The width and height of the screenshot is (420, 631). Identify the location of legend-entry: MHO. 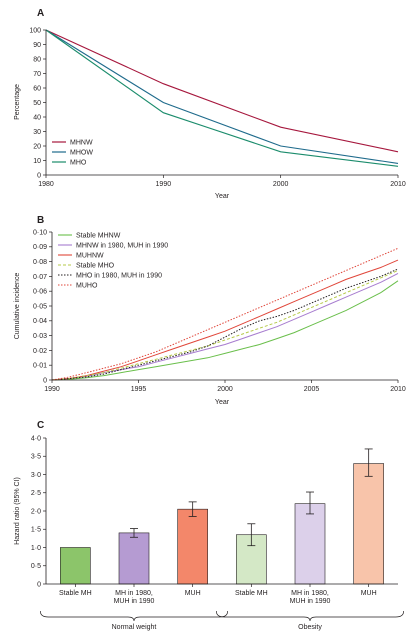
(78, 163).